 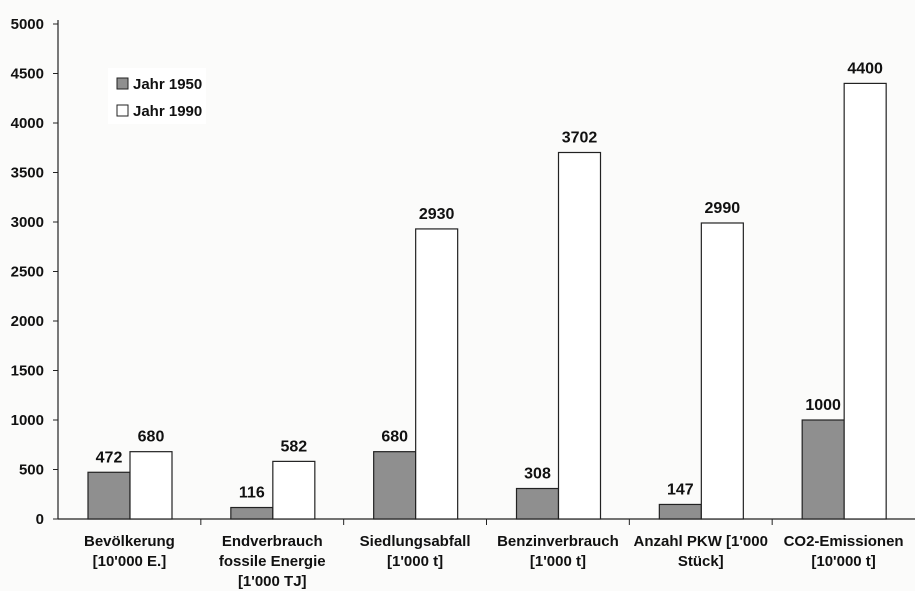 I want to click on y-tick-label: 1500, so click(x=27, y=371).